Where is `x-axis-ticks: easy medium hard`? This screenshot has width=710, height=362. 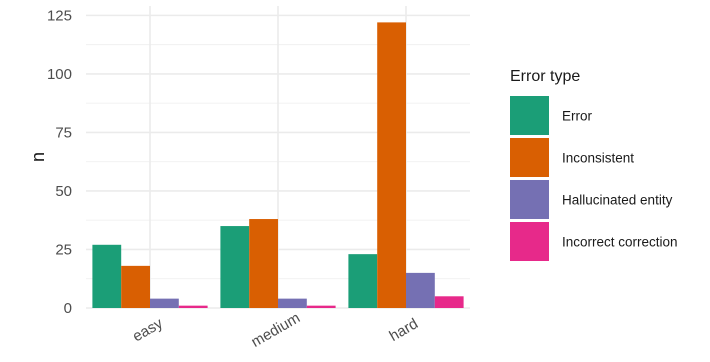 x-axis-ticks: easy medium hard is located at coordinates (275, 329).